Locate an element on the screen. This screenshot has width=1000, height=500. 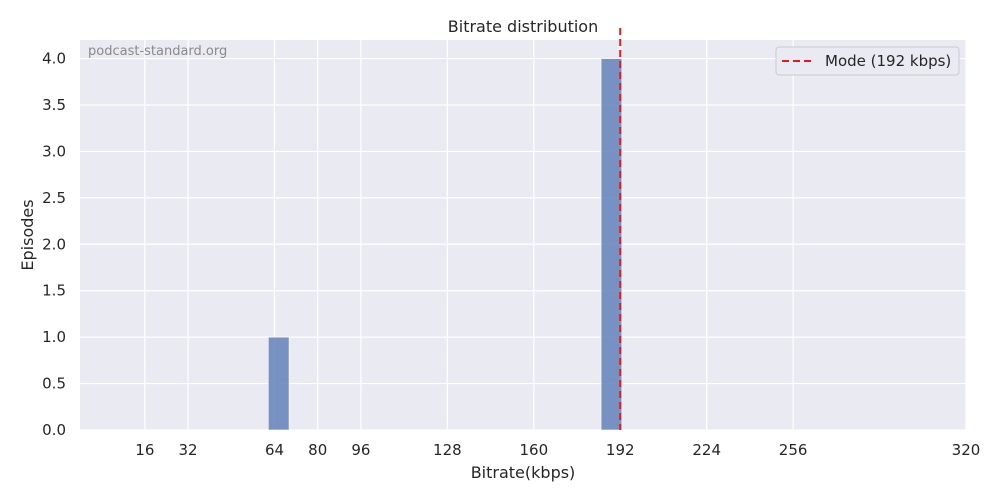
x-tick-label: 256 is located at coordinates (793, 450).